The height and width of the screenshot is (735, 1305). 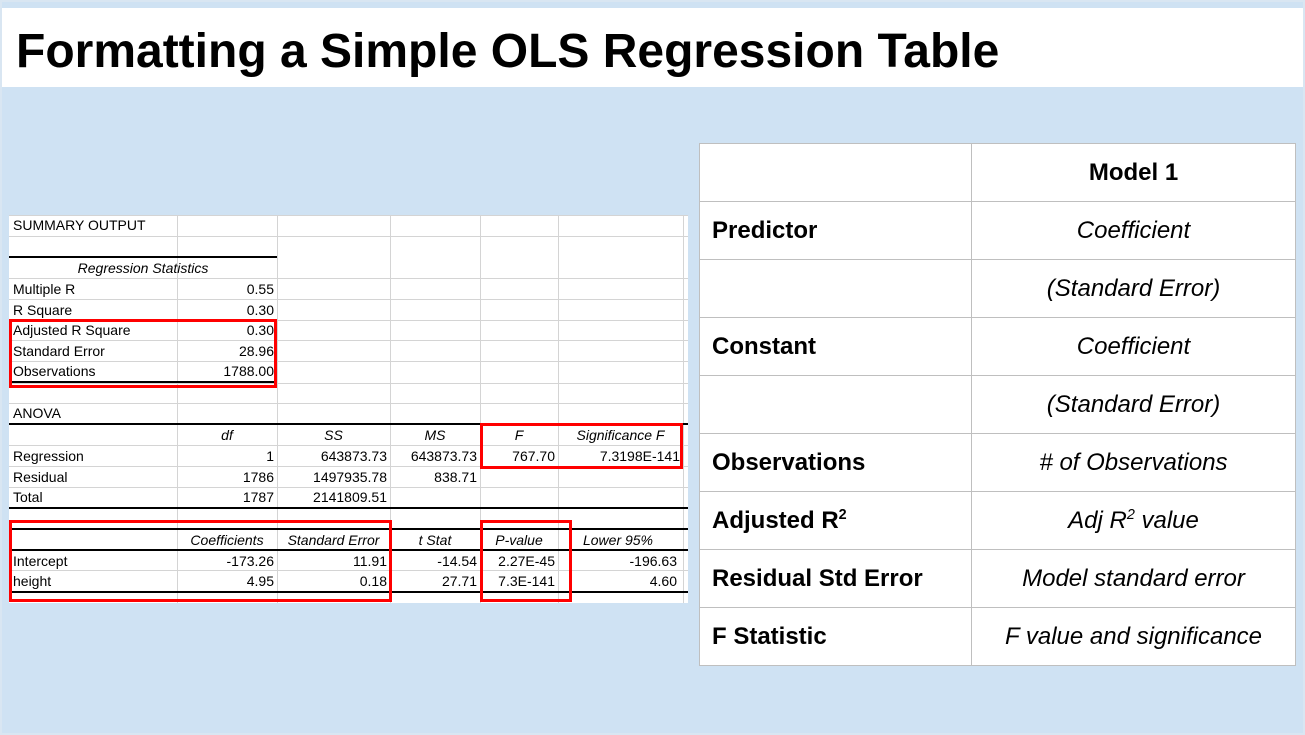 I want to click on highlight-box-f-stat, so click(x=581, y=446).